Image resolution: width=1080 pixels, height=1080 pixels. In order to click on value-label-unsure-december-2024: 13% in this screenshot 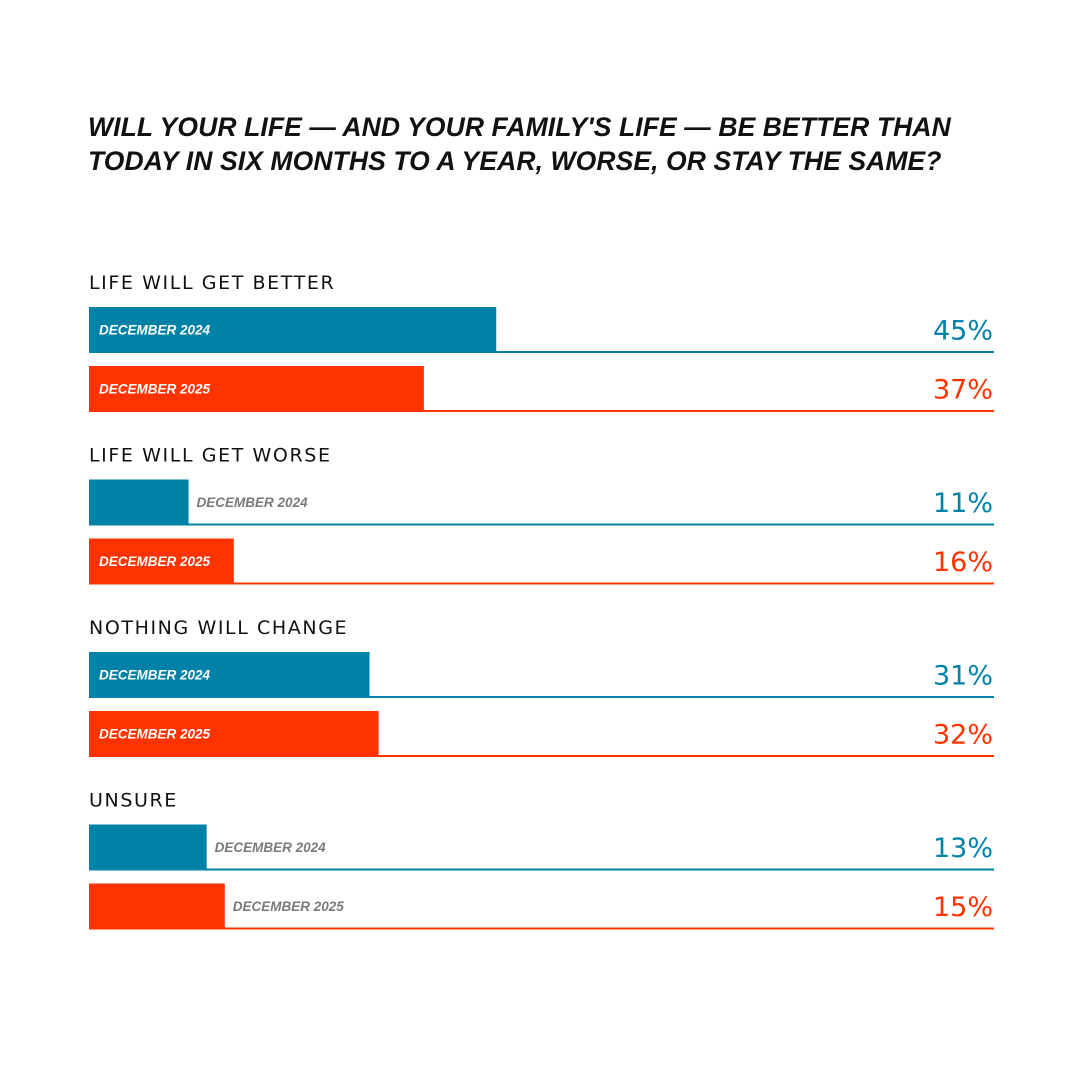, I will do `click(963, 848)`.